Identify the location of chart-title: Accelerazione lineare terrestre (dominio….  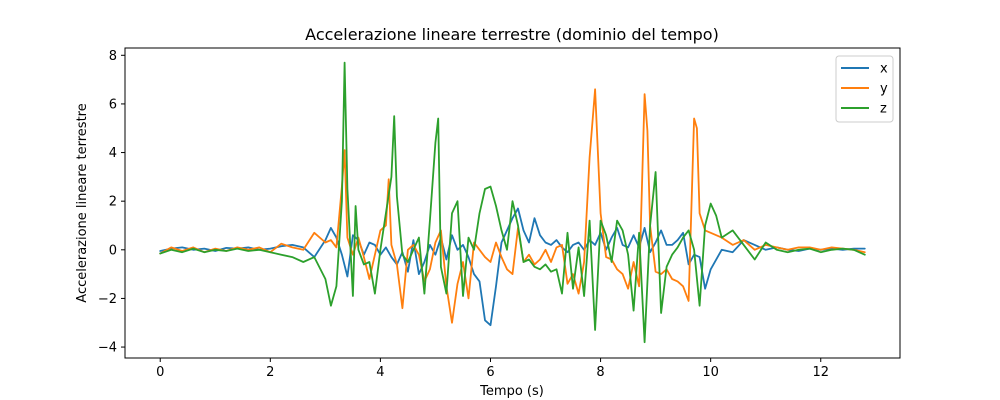
(512, 34).